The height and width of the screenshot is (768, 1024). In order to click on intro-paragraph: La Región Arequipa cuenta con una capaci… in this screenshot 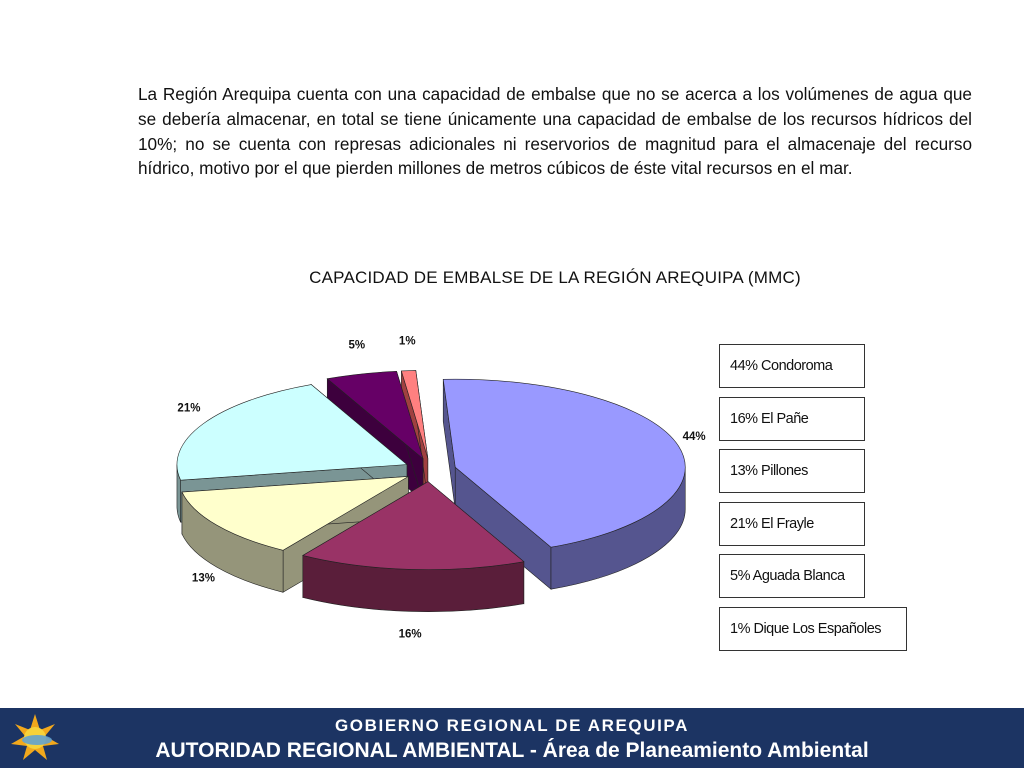, I will do `click(555, 131)`.